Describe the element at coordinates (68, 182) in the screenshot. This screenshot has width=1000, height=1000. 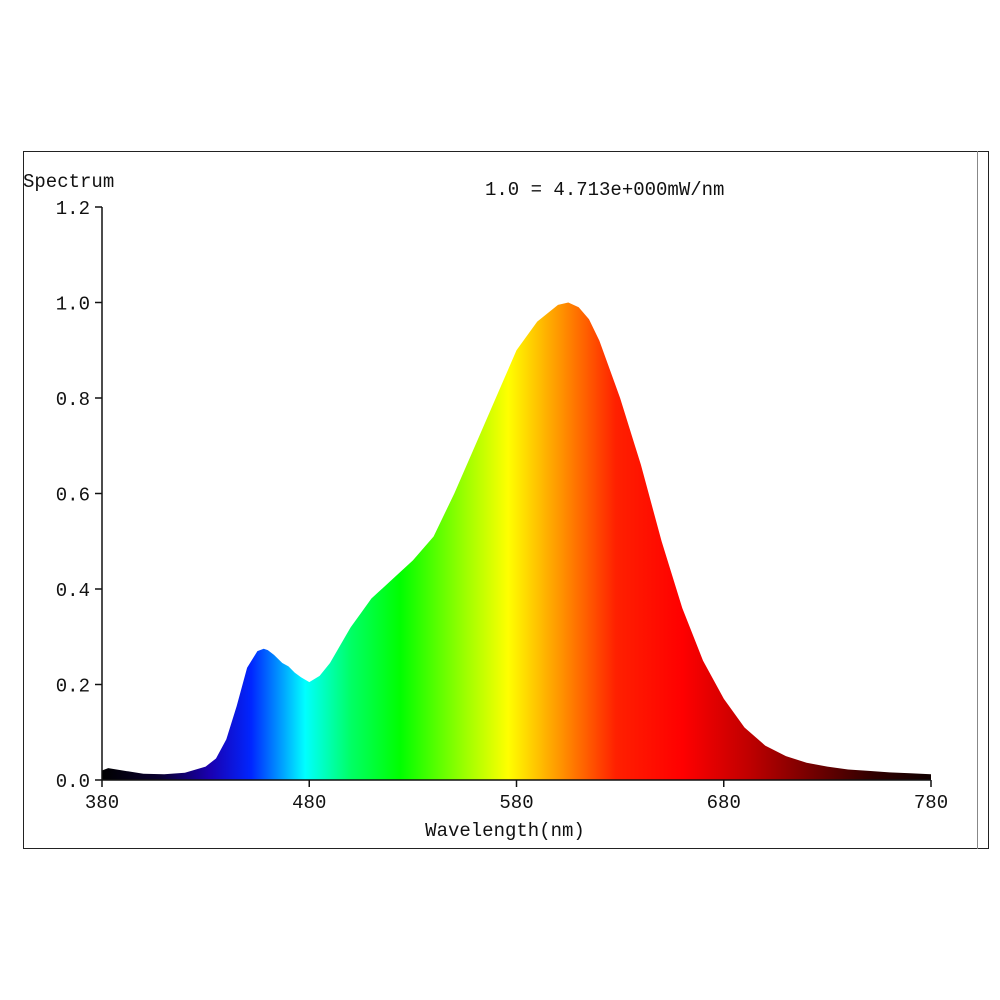
I see `y-axis-title: Spectrum` at that location.